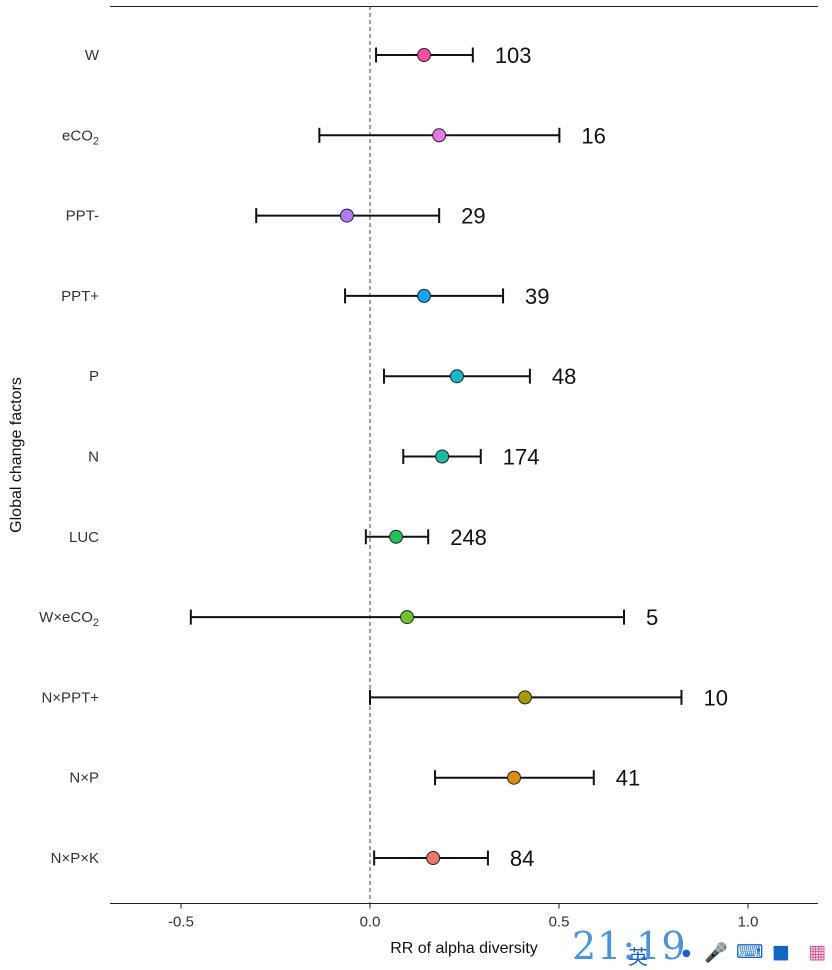 This screenshot has height=970, width=832. What do you see at coordinates (334, 135) in the screenshot?
I see `row-eco2: eCO2 16` at bounding box center [334, 135].